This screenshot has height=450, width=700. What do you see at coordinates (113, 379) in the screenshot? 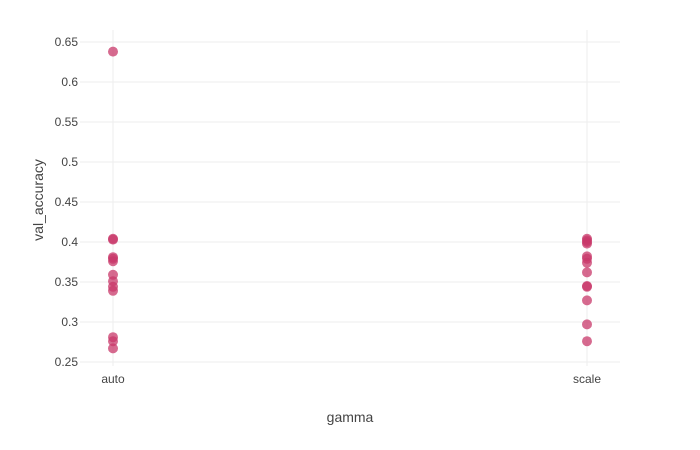
I see `x-tick-label: auto` at bounding box center [113, 379].